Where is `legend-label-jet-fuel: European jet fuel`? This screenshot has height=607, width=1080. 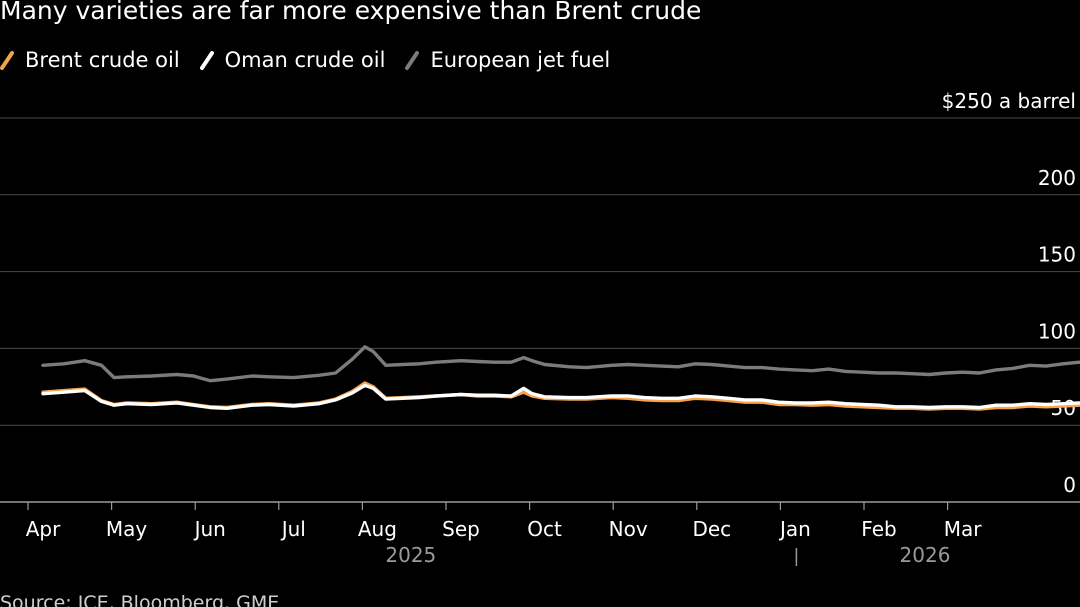
legend-label-jet-fuel: European jet fuel is located at coordinates (520, 60).